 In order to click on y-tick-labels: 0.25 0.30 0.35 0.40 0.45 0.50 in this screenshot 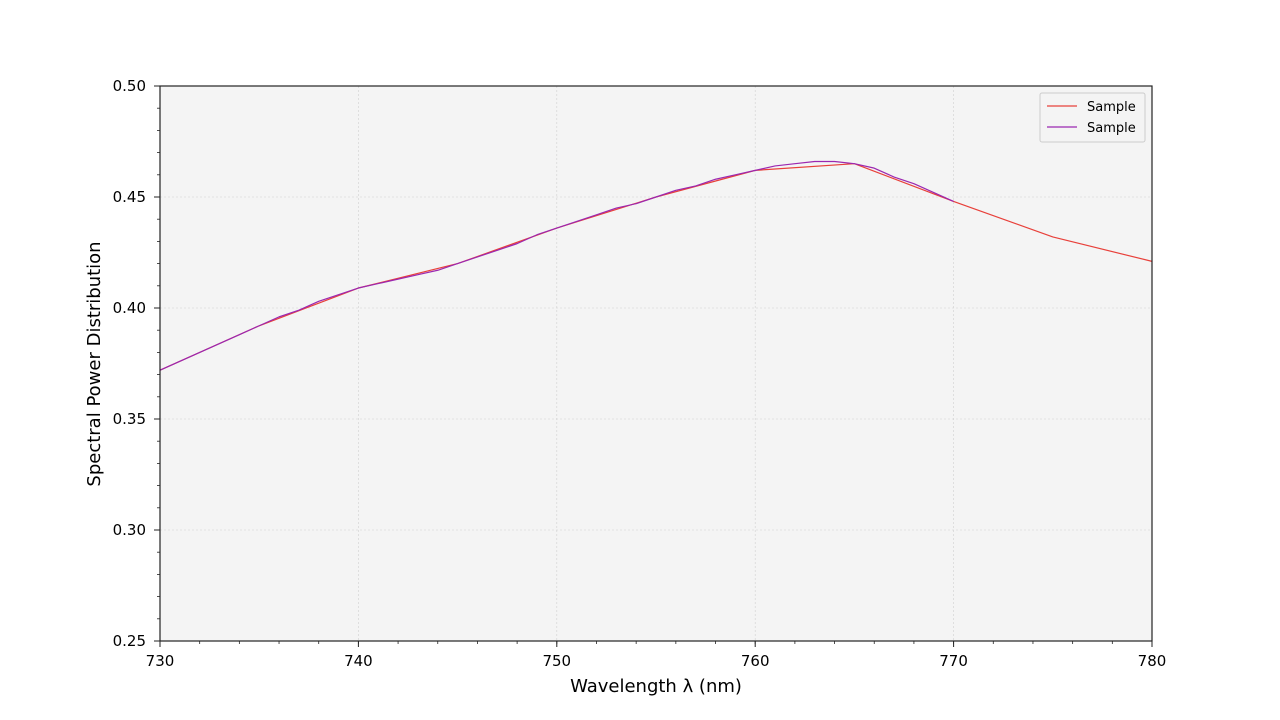, I will do `click(129, 363)`.